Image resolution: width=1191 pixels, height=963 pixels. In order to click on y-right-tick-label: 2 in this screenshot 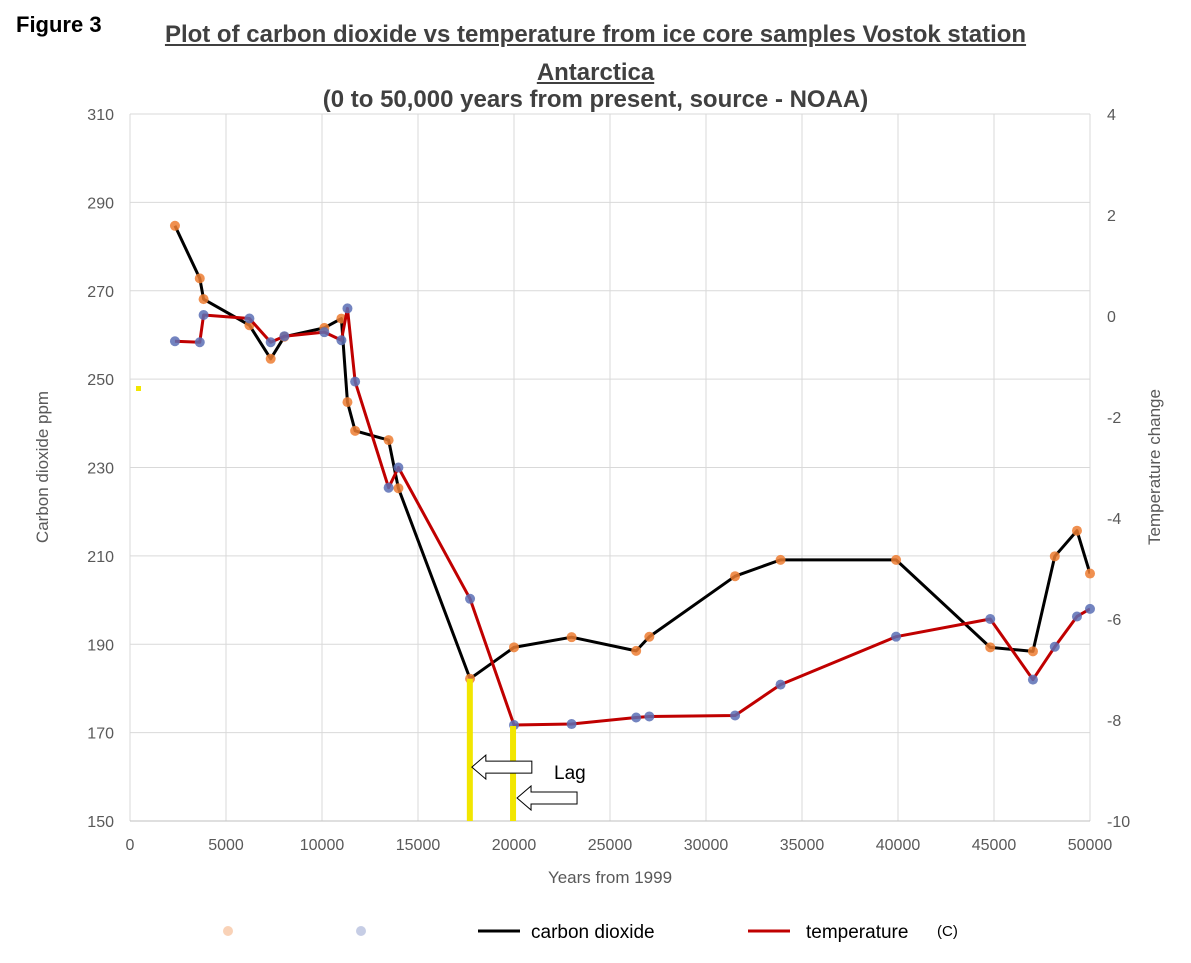, I will do `click(1111, 216)`.